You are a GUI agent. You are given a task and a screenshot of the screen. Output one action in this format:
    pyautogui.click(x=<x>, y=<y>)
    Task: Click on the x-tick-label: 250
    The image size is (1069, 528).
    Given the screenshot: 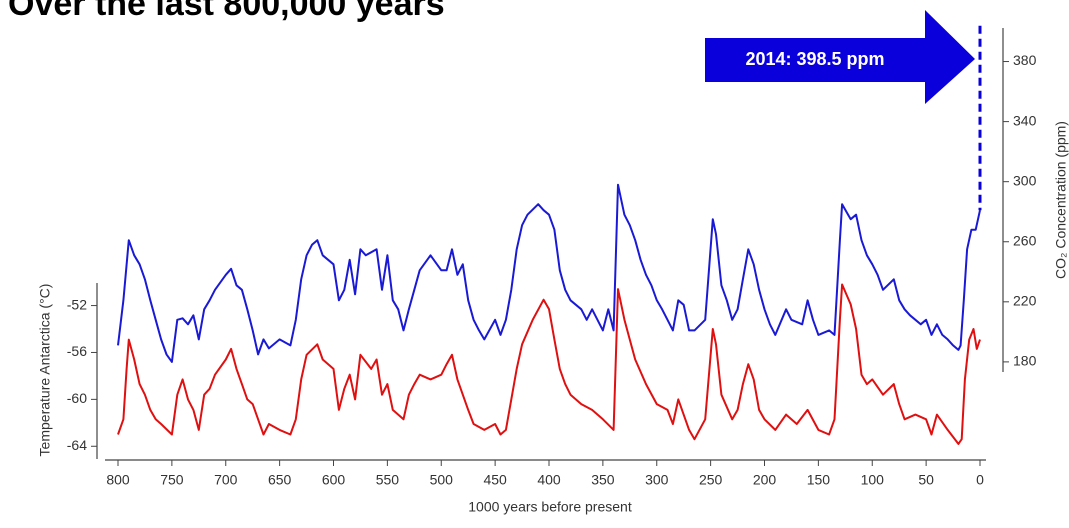 What is the action you would take?
    pyautogui.click(x=711, y=480)
    